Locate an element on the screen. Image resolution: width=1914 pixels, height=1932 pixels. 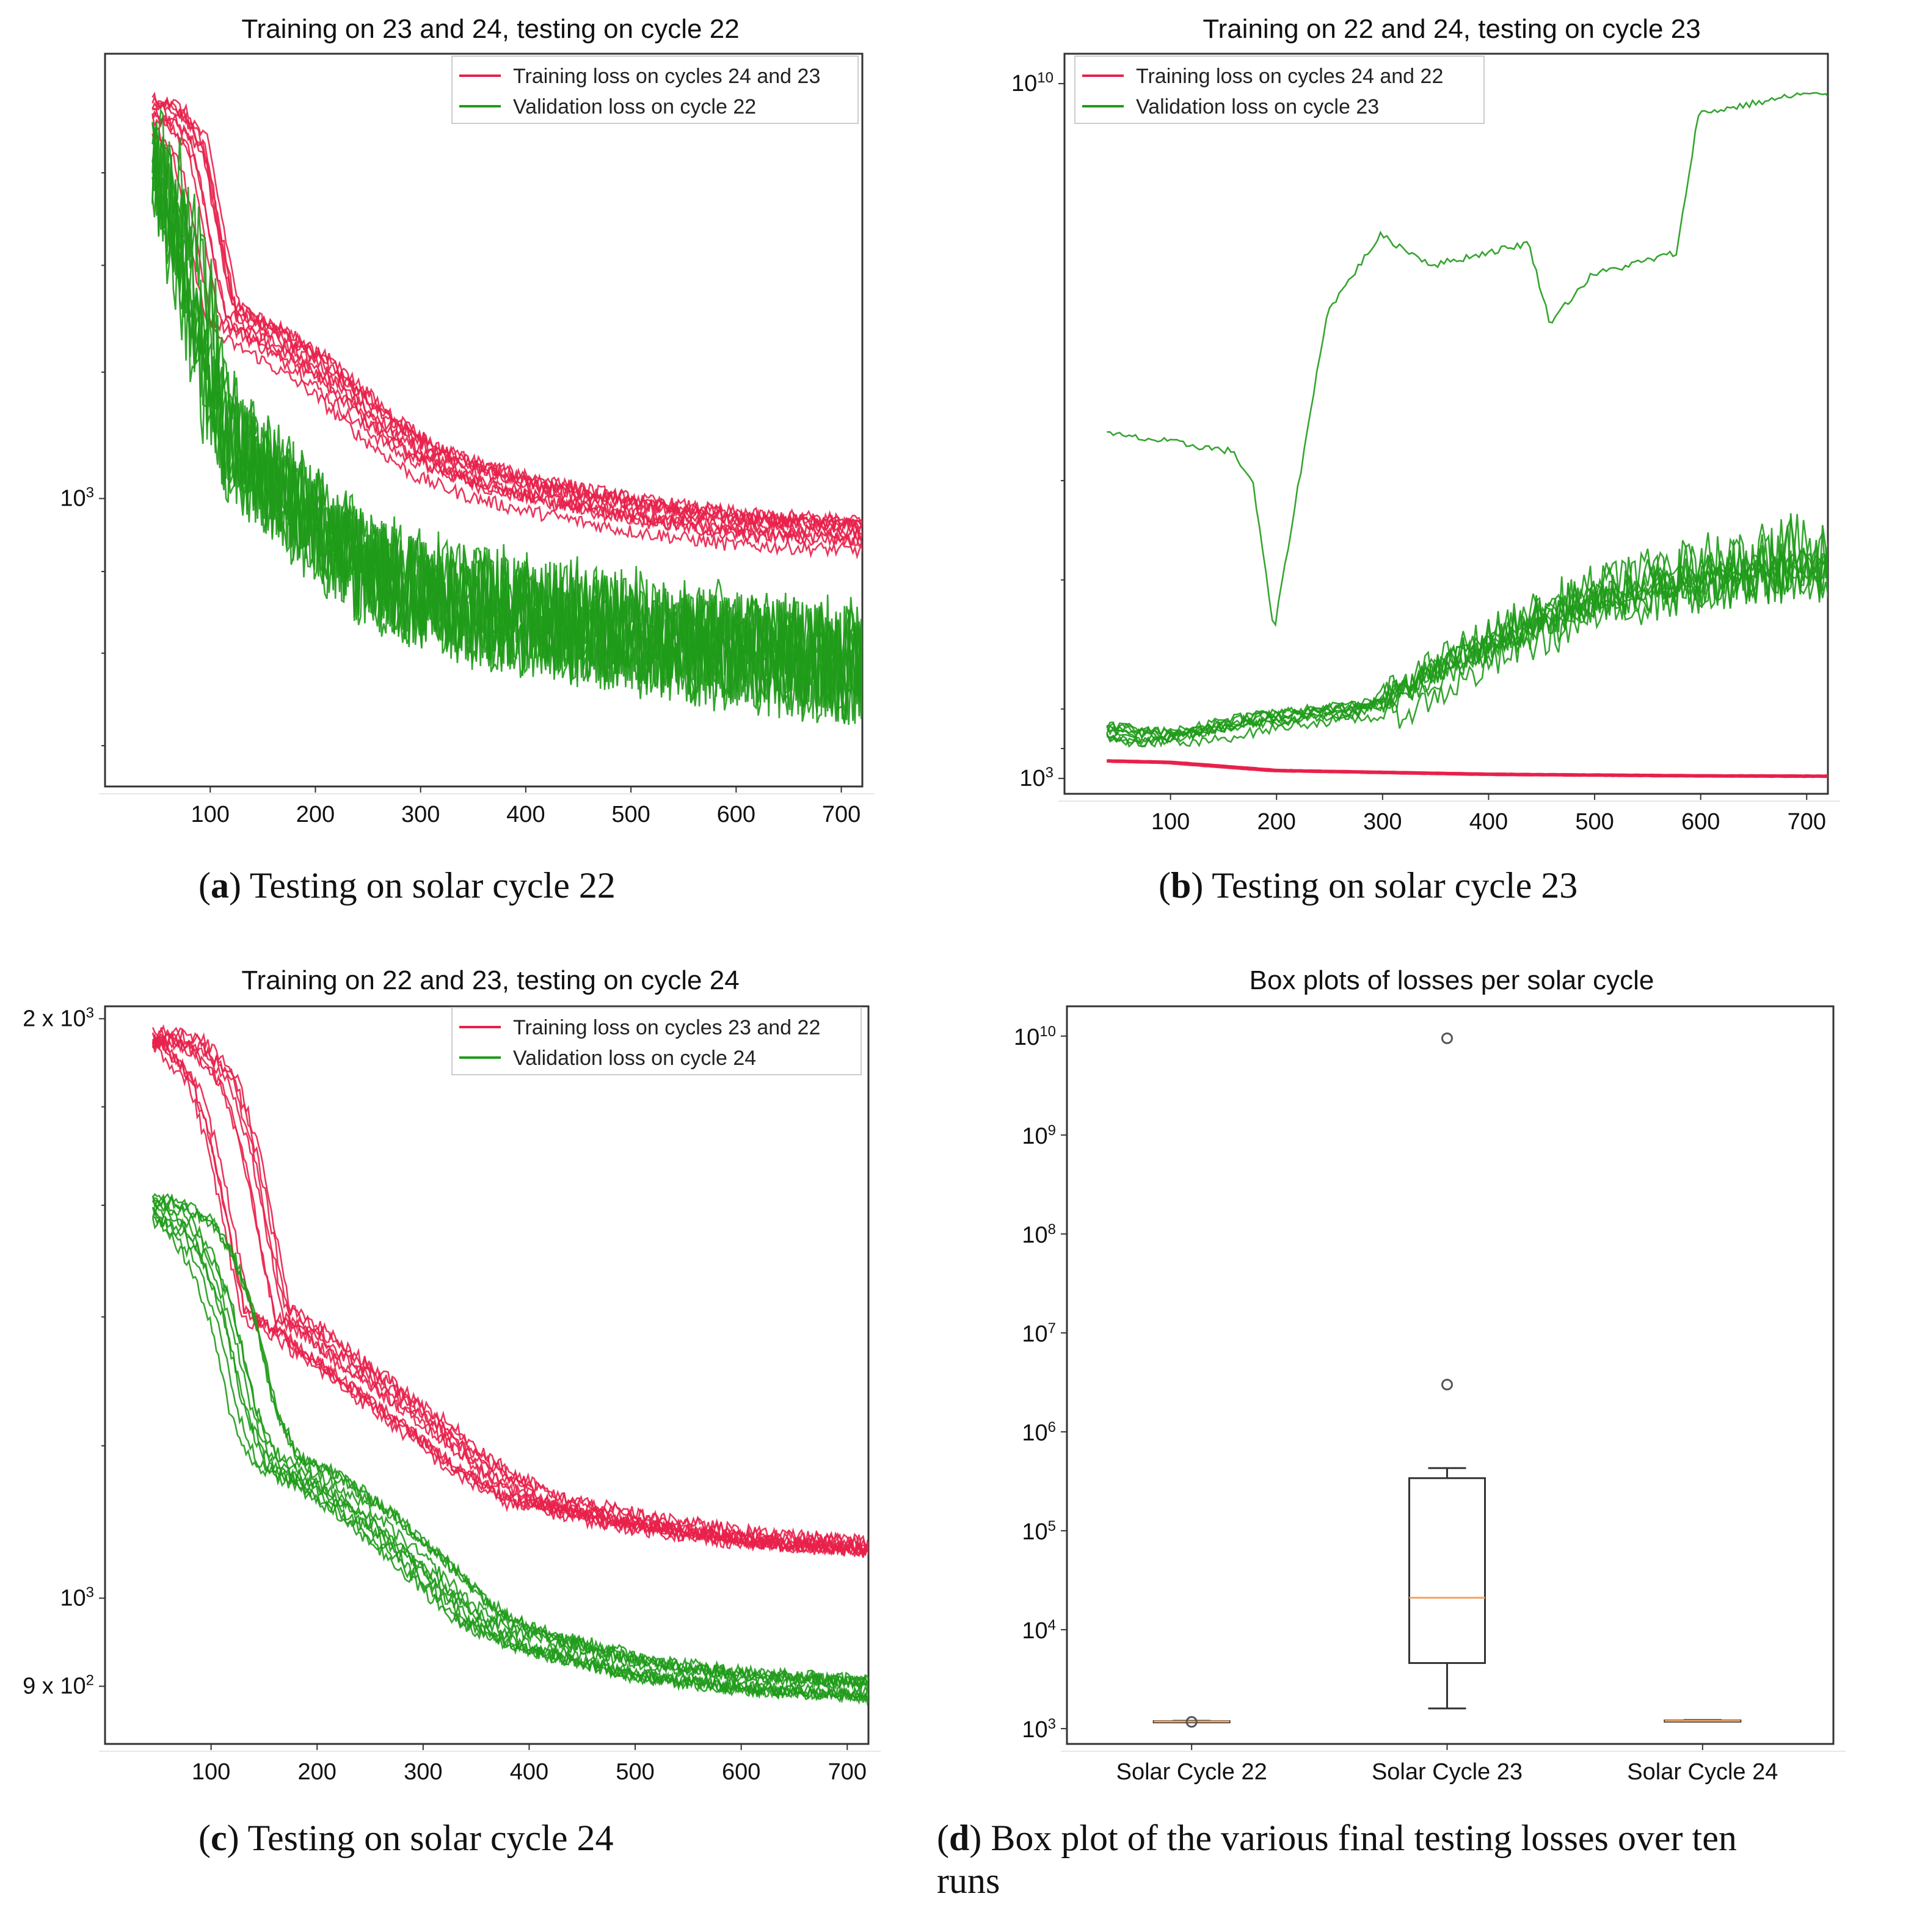
x-tick-label: Solar Cycle 22 is located at coordinates (1191, 1772).